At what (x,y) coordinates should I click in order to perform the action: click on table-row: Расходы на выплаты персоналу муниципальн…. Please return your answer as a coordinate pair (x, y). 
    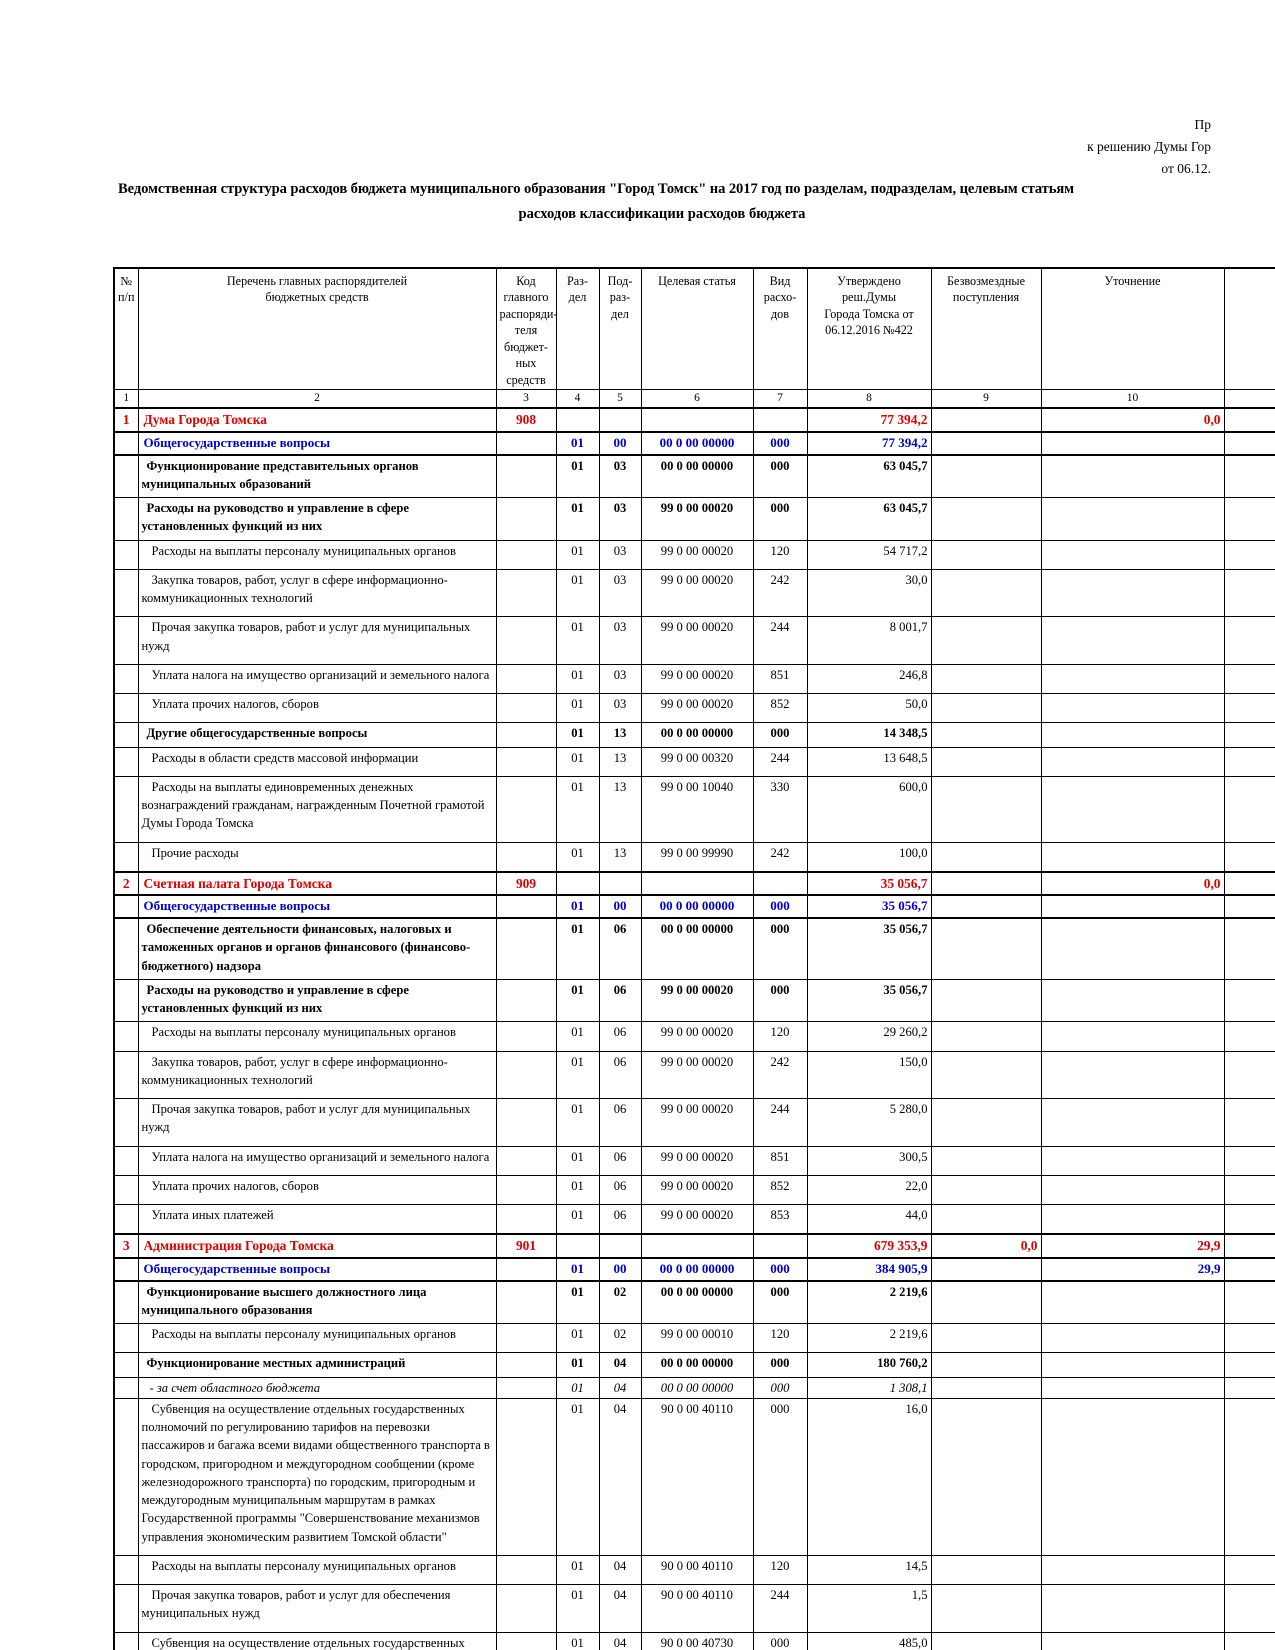
    Looking at the image, I should click on (694, 1338).